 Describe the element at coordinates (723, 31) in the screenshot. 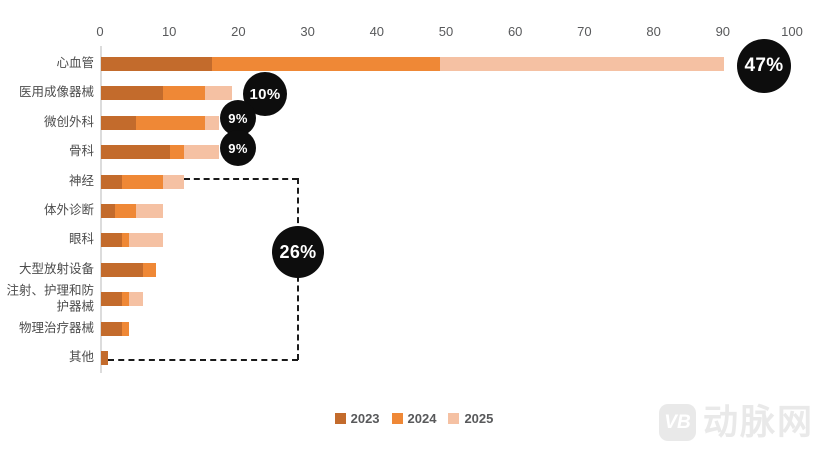

I see `x-axis-tick: 90` at that location.